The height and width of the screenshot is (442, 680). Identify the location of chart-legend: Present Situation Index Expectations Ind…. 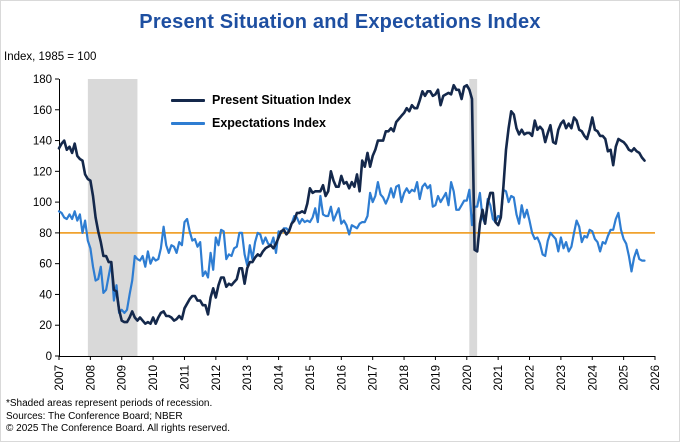
(261, 111).